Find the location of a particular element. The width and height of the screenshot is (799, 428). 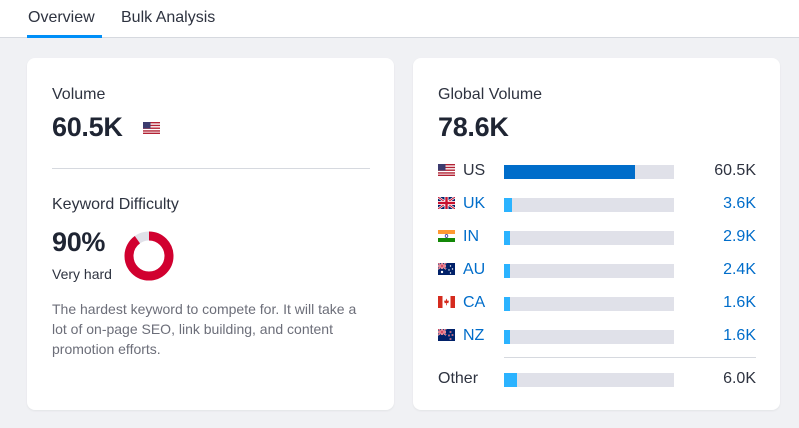

country-row-ca: CA 1.6K is located at coordinates (596, 303).